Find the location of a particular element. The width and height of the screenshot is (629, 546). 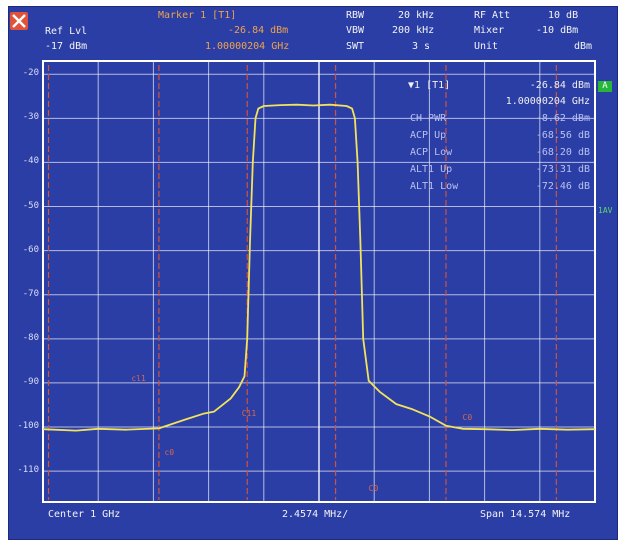

ref-lvl-label: Ref Lvl is located at coordinates (66, 31).